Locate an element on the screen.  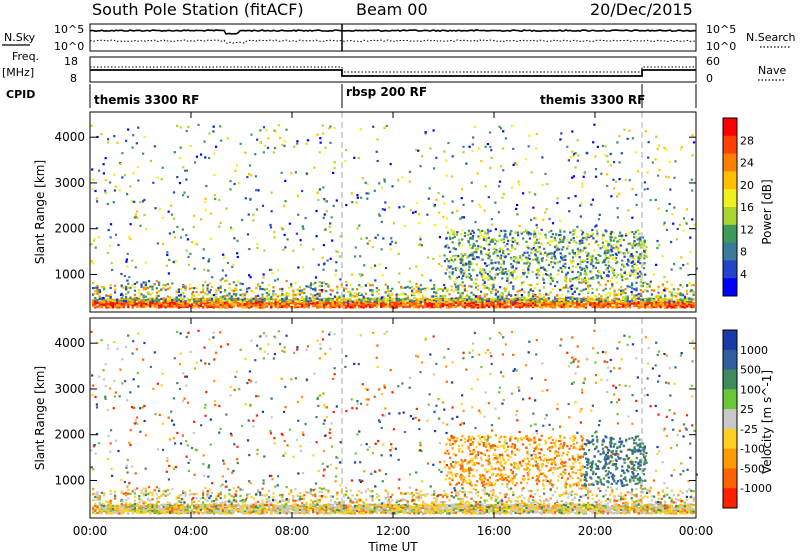
nsky-trace is located at coordinates (393, 32).